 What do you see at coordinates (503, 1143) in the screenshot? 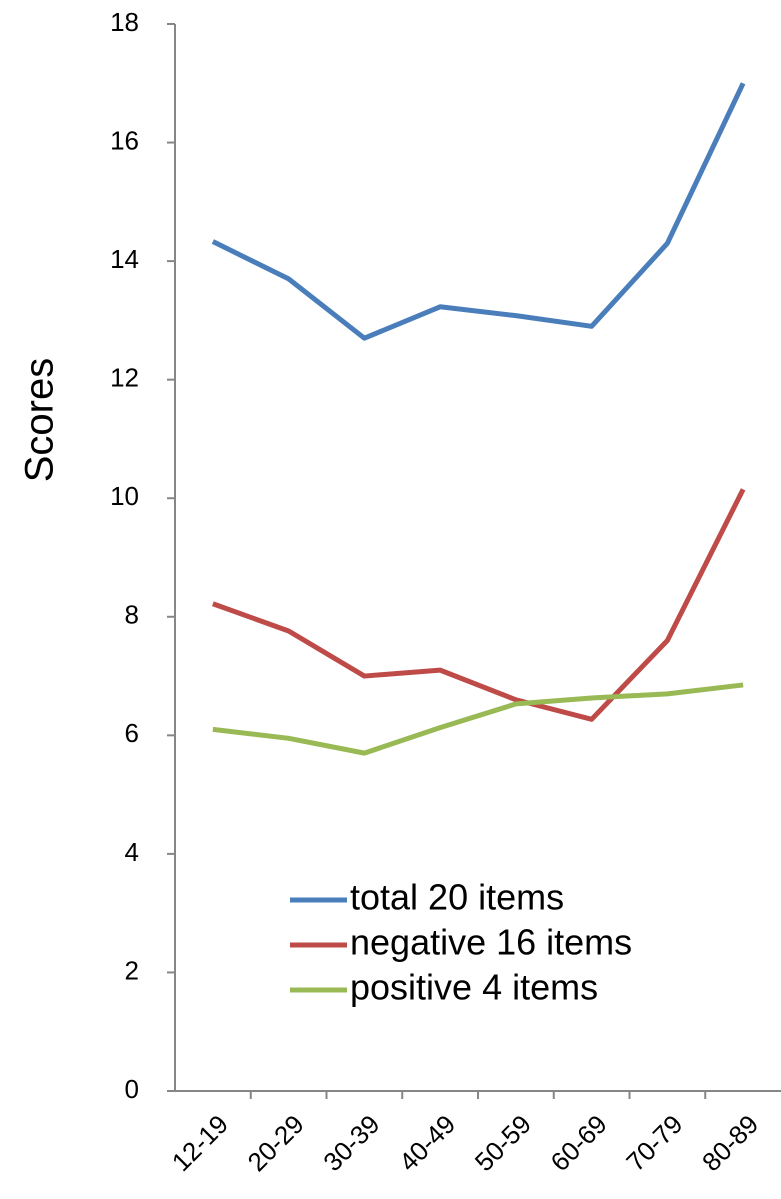
I see `x-tick-label: 50-59` at bounding box center [503, 1143].